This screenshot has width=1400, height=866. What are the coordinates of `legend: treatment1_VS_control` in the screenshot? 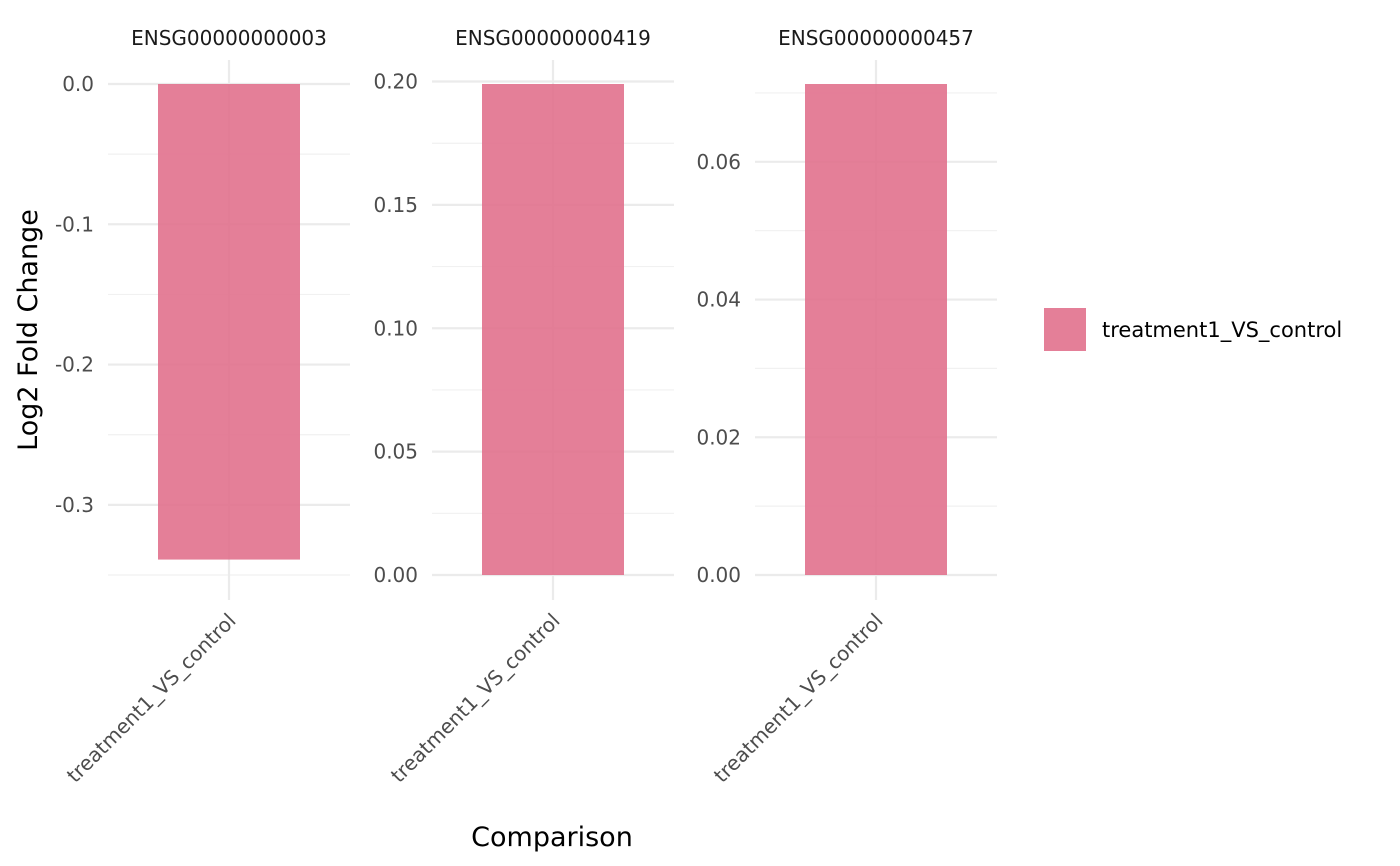 It's located at (1193, 329).